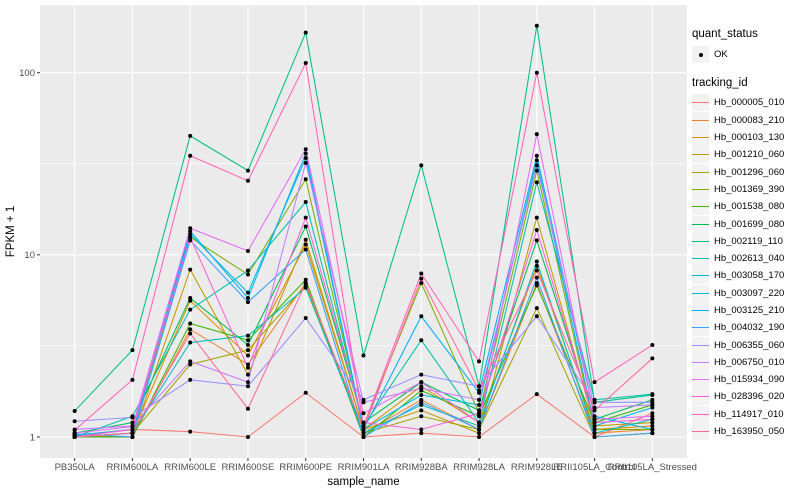 The height and width of the screenshot is (500, 800). I want to click on legend-item-label: Hb_001538_080, so click(749, 207).